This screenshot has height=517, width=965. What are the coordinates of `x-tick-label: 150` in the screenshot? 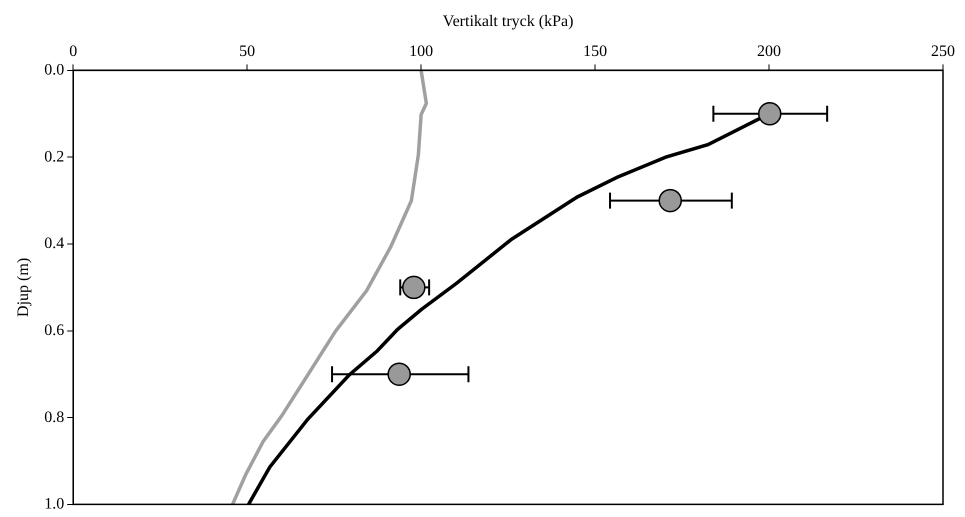 It's located at (595, 51).